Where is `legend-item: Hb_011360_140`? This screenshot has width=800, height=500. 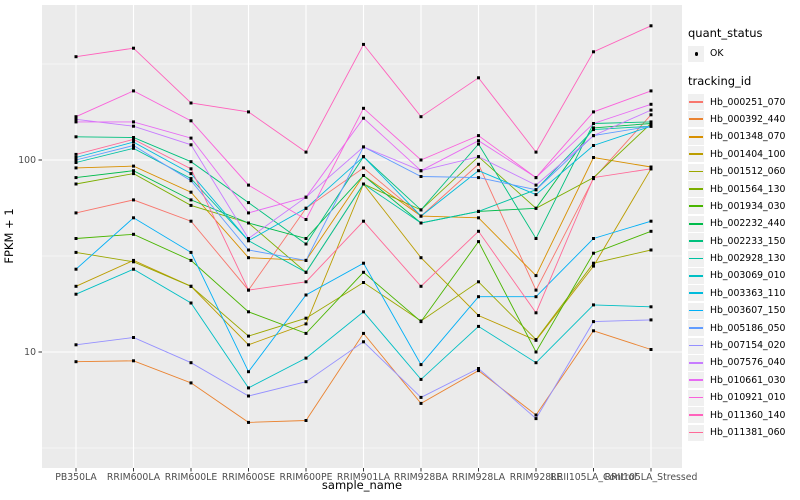
legend-item: Hb_011360_140 is located at coordinates (744, 415).